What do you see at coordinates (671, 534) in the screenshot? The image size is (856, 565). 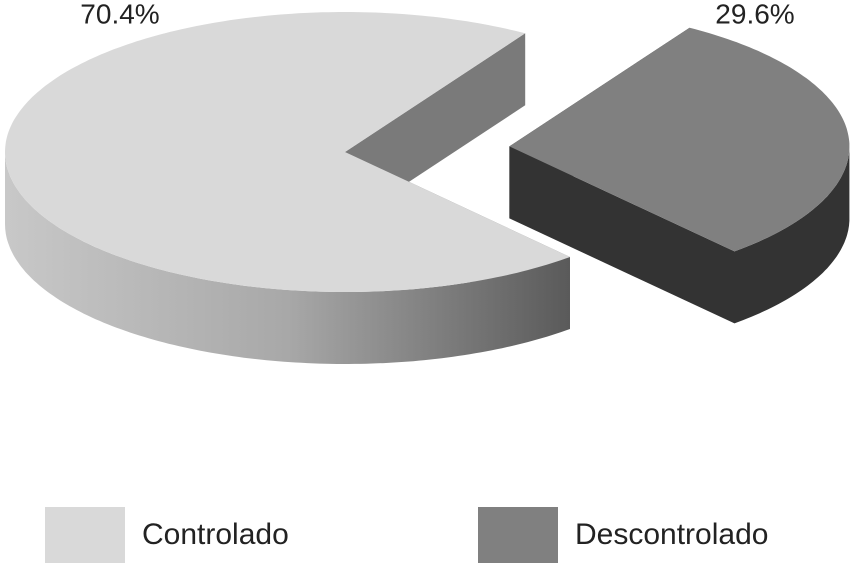 I see `legend-label: Descontrolado` at bounding box center [671, 534].